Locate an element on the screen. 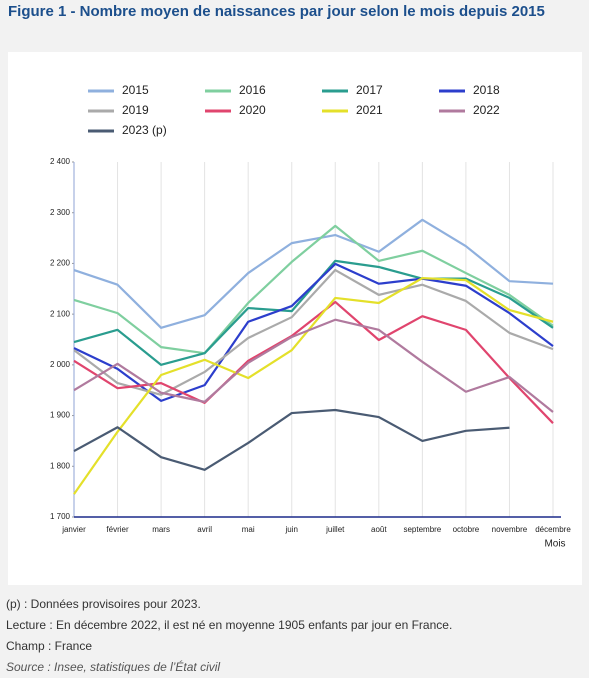 The width and height of the screenshot is (589, 678). x-tick-label: décembre is located at coordinates (553, 529).